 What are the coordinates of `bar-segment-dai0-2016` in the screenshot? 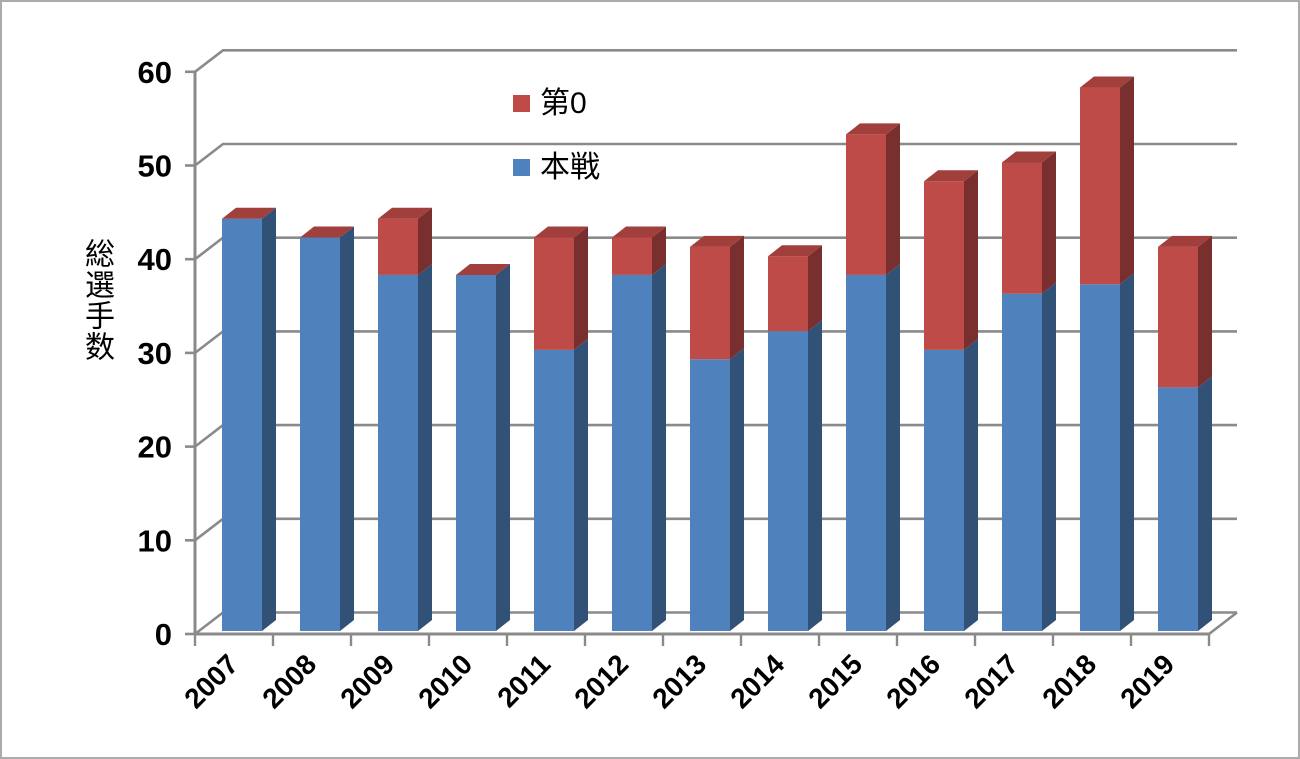 It's located at (944, 265).